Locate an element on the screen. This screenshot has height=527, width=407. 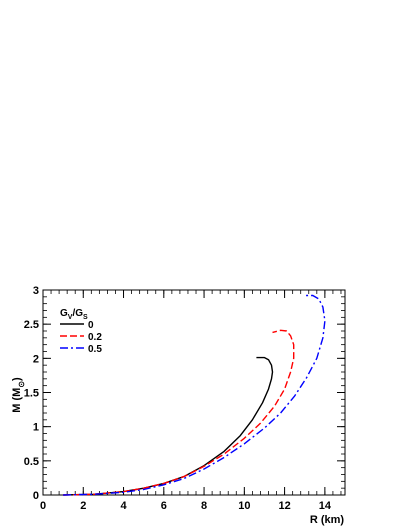
x-tick-label: 12 is located at coordinates (284, 506).